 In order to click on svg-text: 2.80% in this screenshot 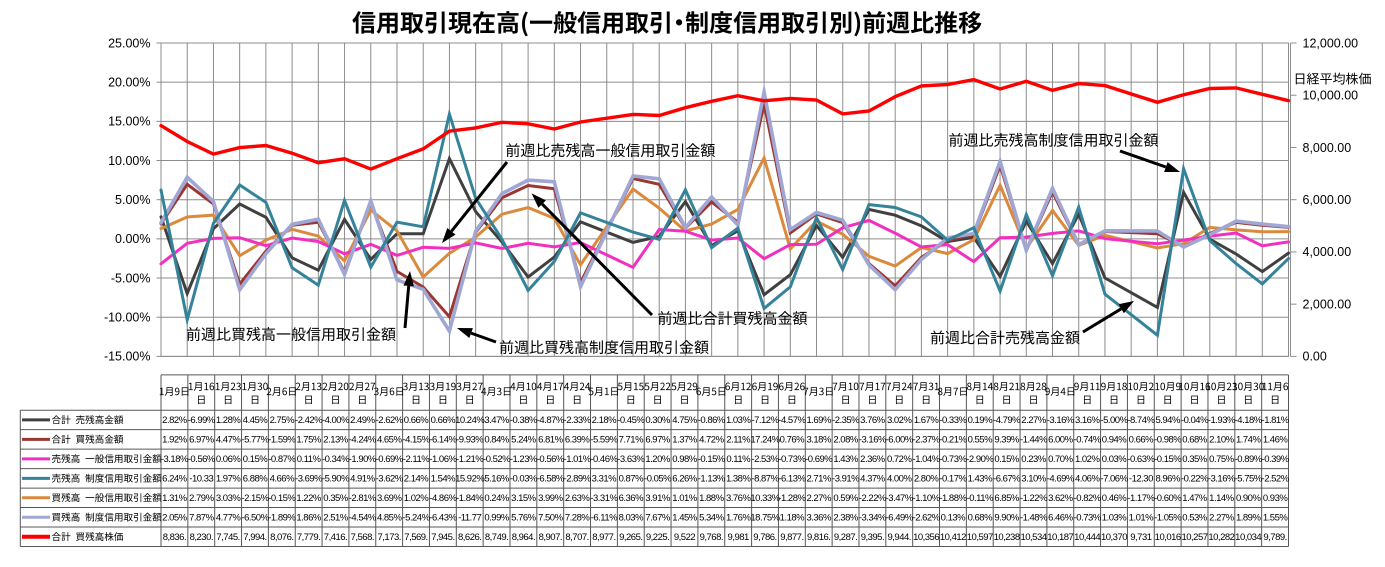, I will do `click(926, 479)`.